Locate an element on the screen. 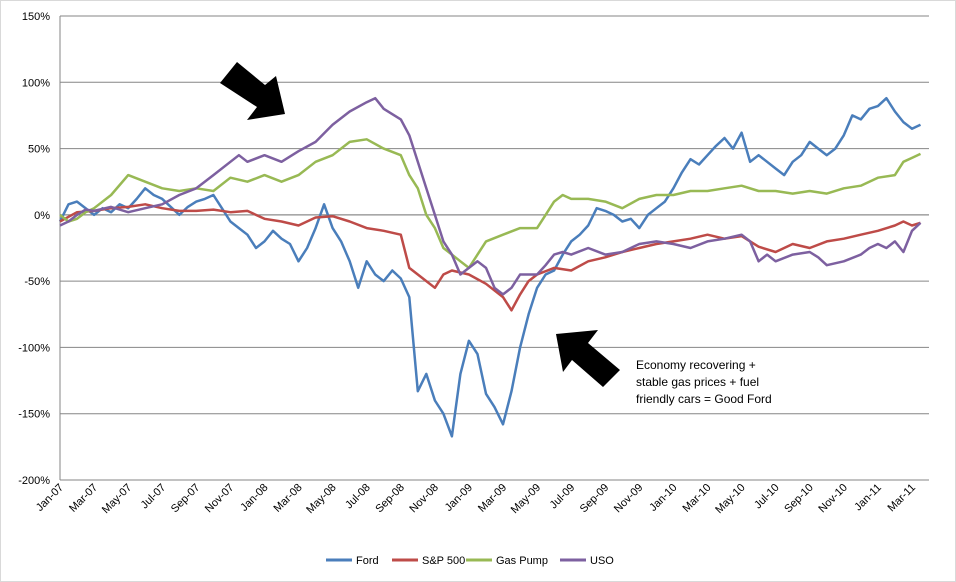 The height and width of the screenshot is (582, 956). y-tick-label: 150% is located at coordinates (36, 17).